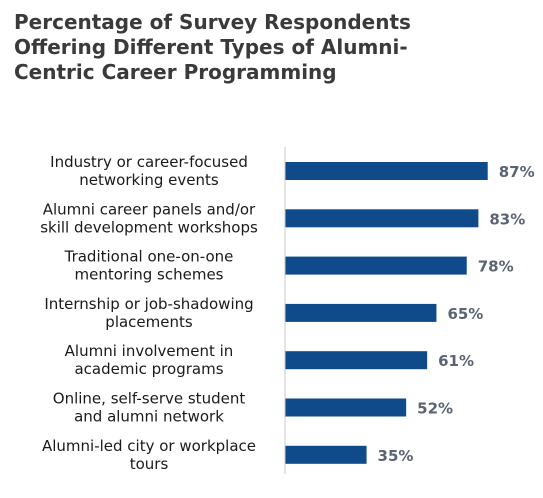 This screenshot has height=498, width=543. Describe the element at coordinates (507, 219) in the screenshot. I see `data-label: 83%` at that location.